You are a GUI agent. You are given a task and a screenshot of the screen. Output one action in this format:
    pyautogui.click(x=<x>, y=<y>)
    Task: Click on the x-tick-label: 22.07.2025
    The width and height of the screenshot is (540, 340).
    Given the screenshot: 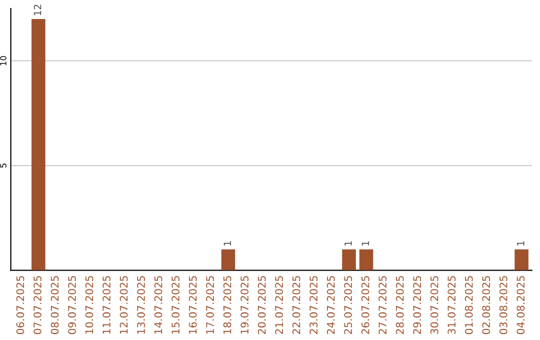 What is the action you would take?
    pyautogui.click(x=296, y=305)
    